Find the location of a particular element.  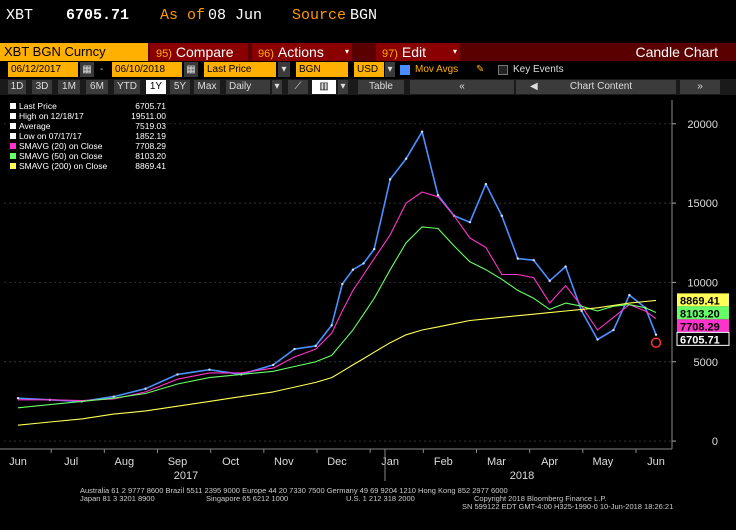

source-value: BGN is located at coordinates (364, 15).